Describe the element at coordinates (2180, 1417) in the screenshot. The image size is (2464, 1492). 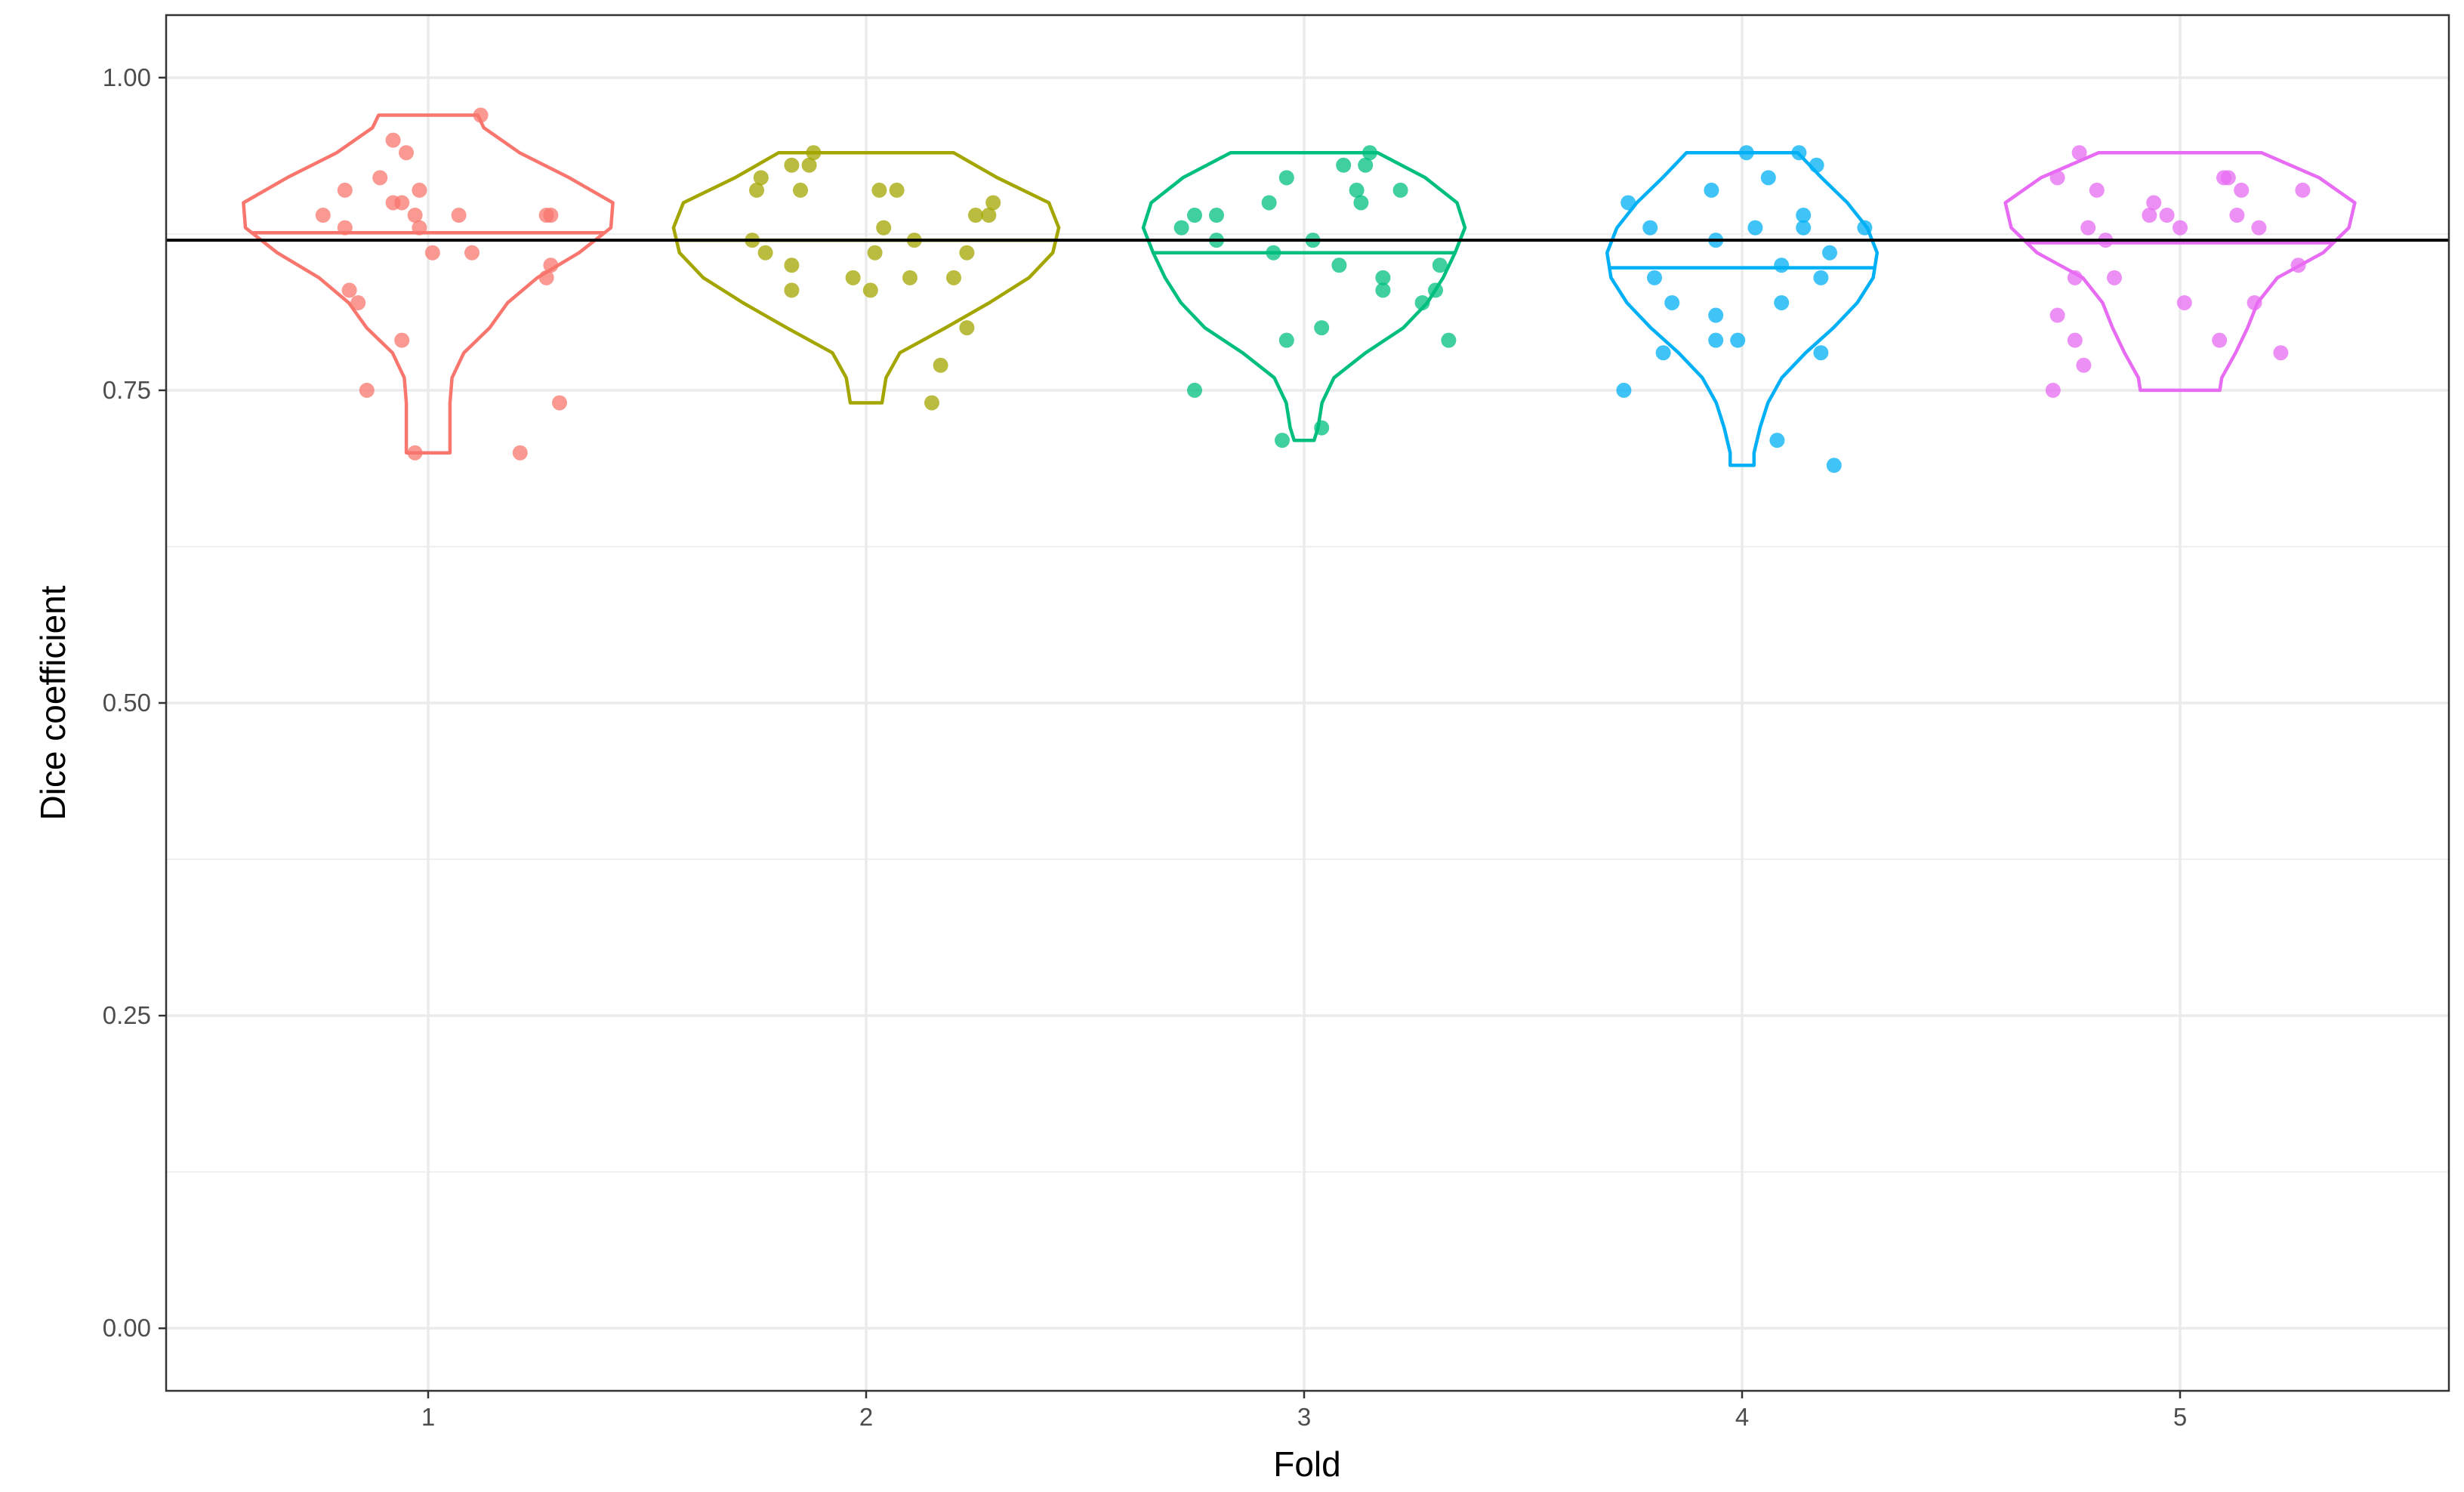
I see `x-tick-label: 5` at that location.